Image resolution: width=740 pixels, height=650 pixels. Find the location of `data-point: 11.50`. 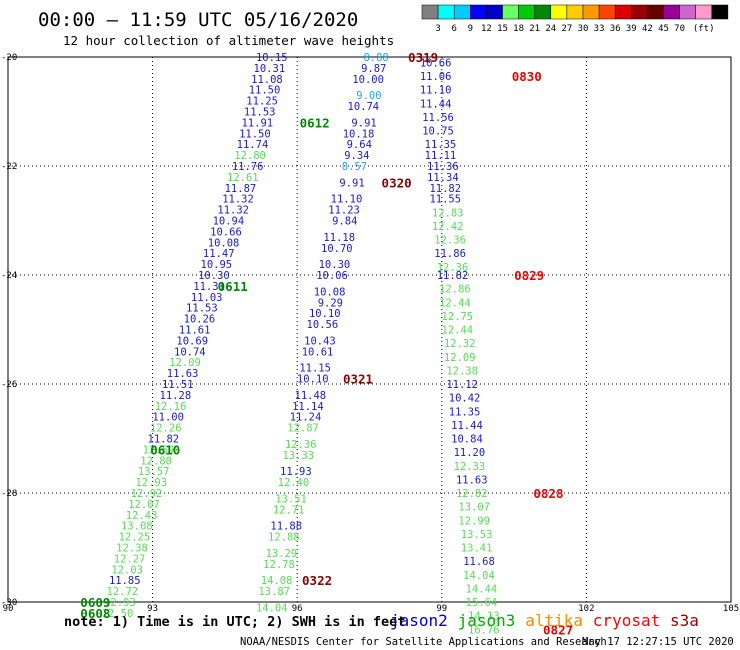

data-point: 11.50 is located at coordinates (265, 91).